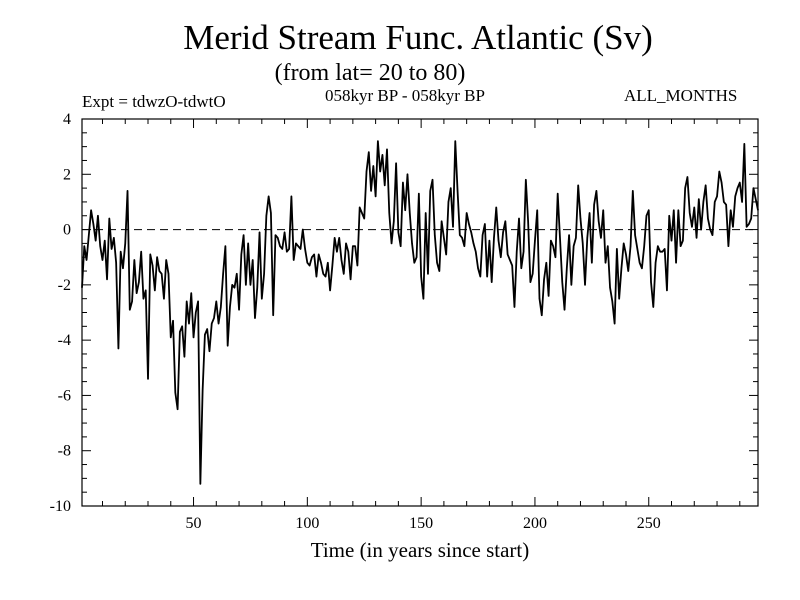  I want to click on x-tick-label: 200, so click(535, 523).